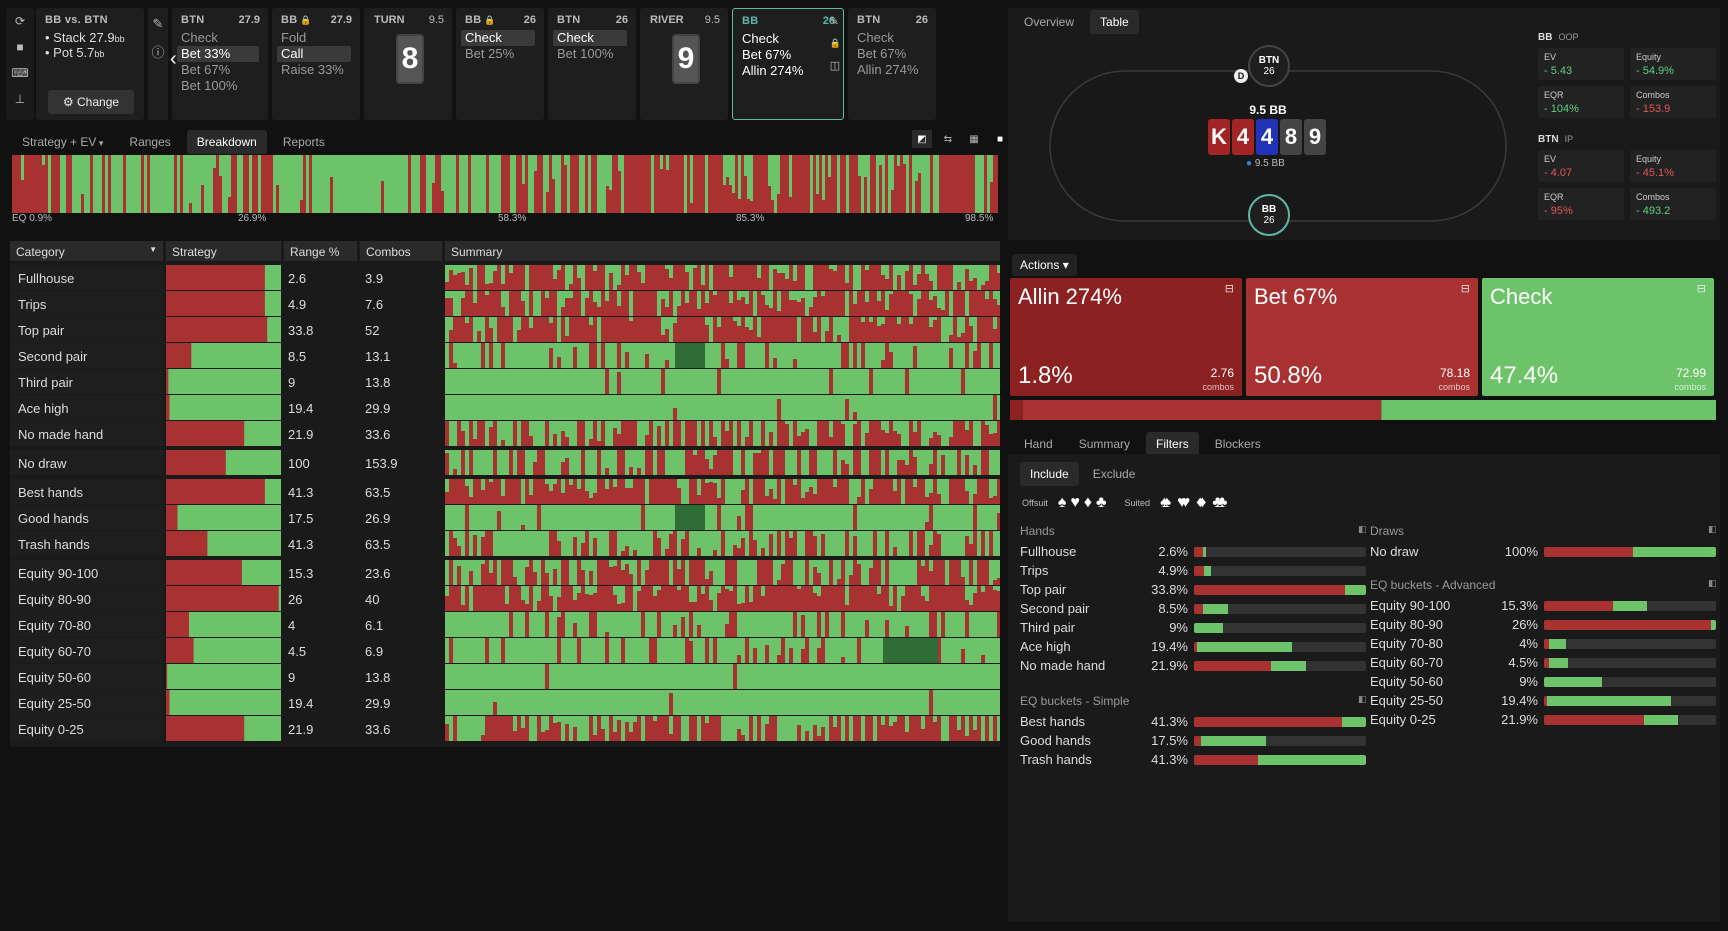 This screenshot has height=931, width=1728. Describe the element at coordinates (1543, 681) in the screenshot. I see `filter-row: Equity 50-60 9%` at that location.